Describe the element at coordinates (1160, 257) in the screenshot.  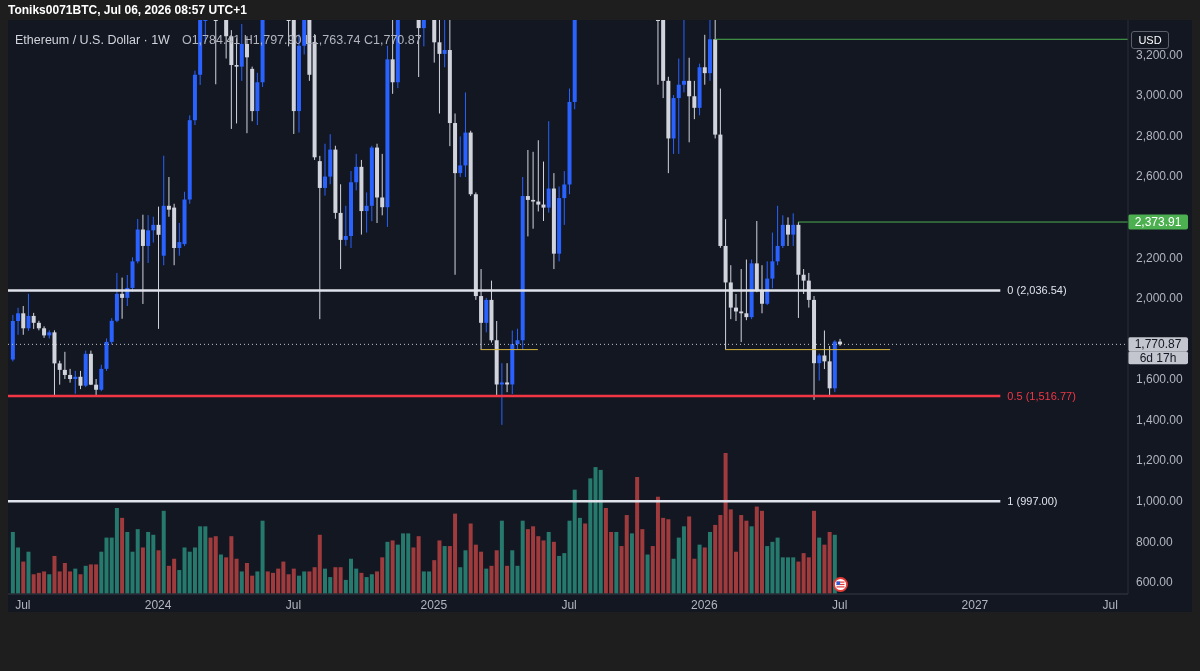
I see `y-tick-label: 2,200.00` at that location.